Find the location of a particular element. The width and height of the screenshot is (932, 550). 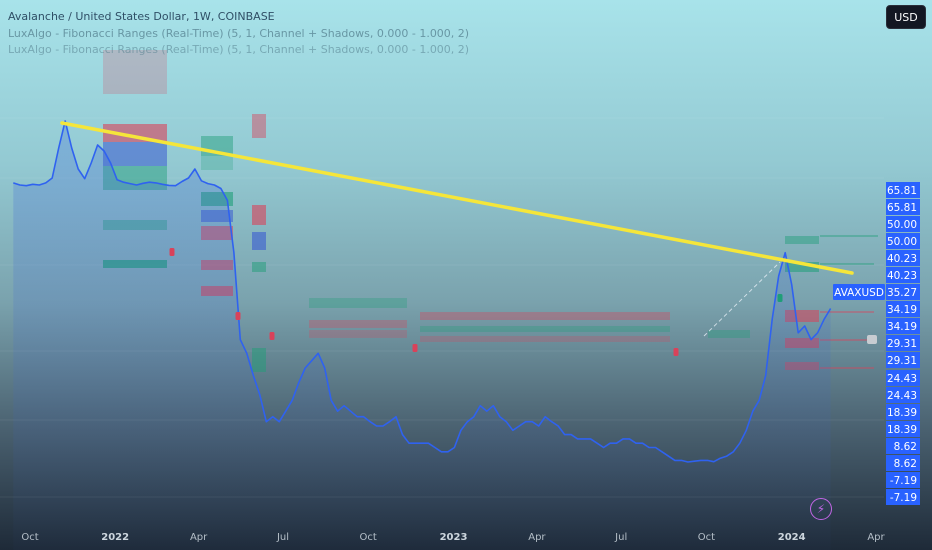

current-price-label: 35.27 is located at coordinates (902, 293).